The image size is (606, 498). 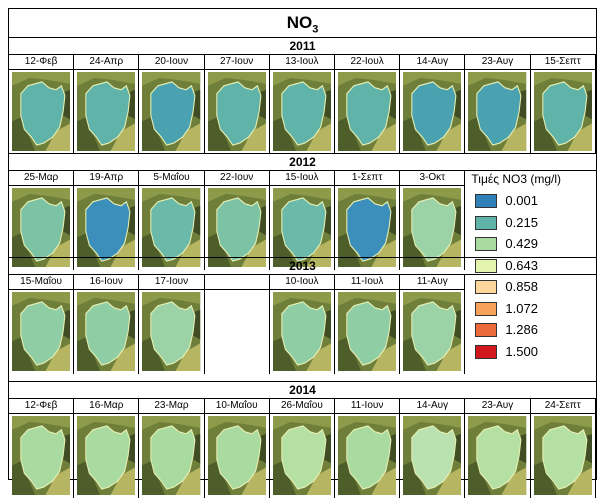 I want to click on image-cell: 27-Ιουν, so click(x=237, y=104).